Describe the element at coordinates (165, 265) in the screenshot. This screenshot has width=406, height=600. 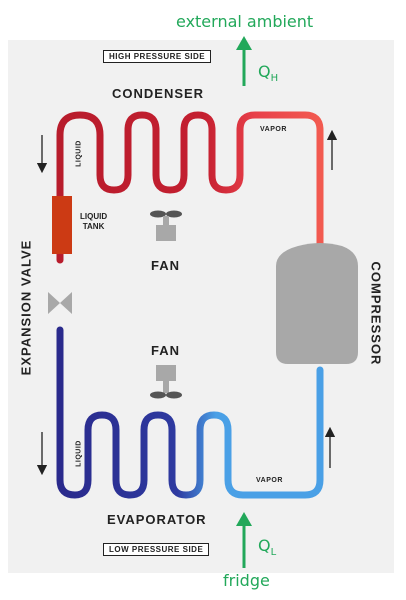
I see `fan-top-label: FAN` at that location.